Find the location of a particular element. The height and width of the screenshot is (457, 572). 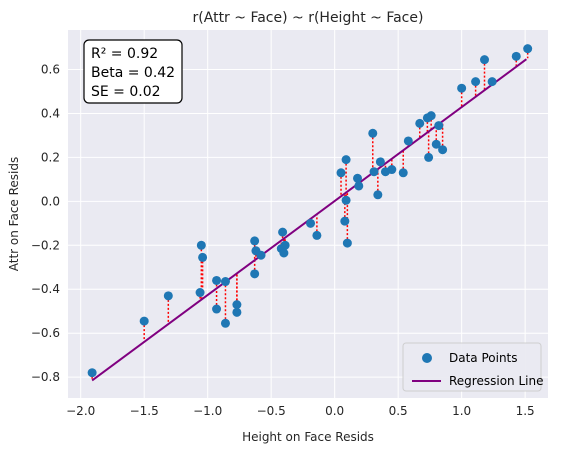

legend-point-marker is located at coordinates (427, 358).